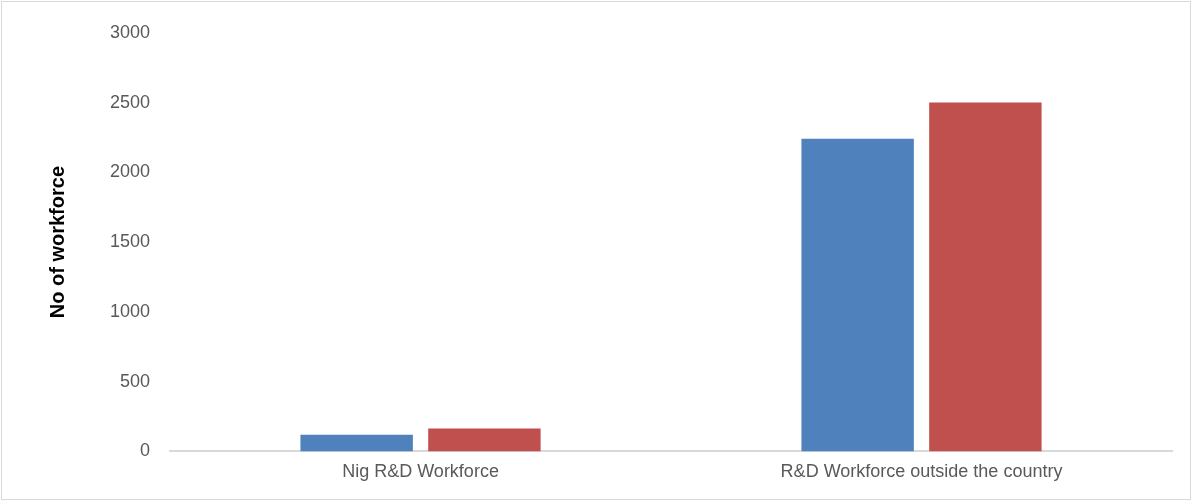  I want to click on y-tick-label: 2500, so click(130, 101).